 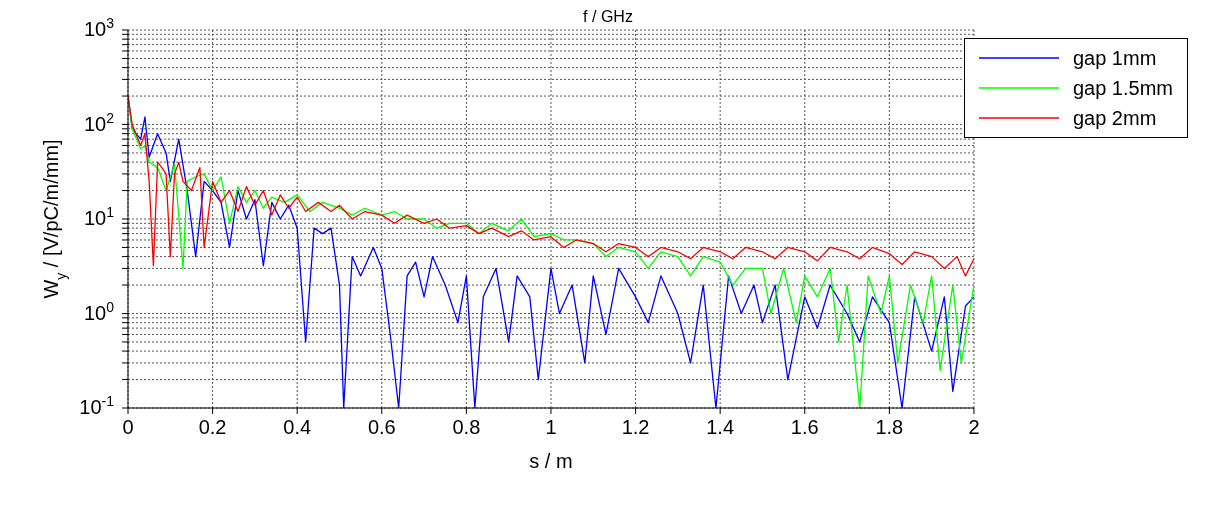 I want to click on legend-label: gap 1mm, so click(x=1114, y=58).